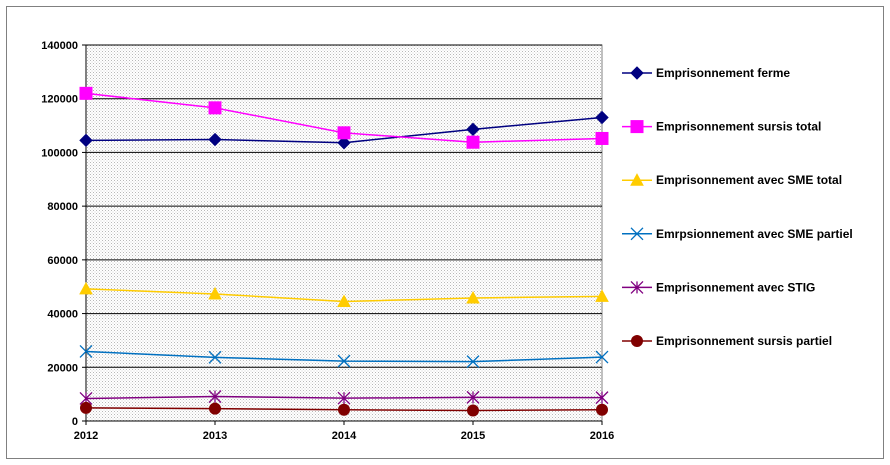 The height and width of the screenshot is (465, 890). Describe the element at coordinates (738, 127) in the screenshot. I see `legend-label: Emprisonnement sursis total` at that location.